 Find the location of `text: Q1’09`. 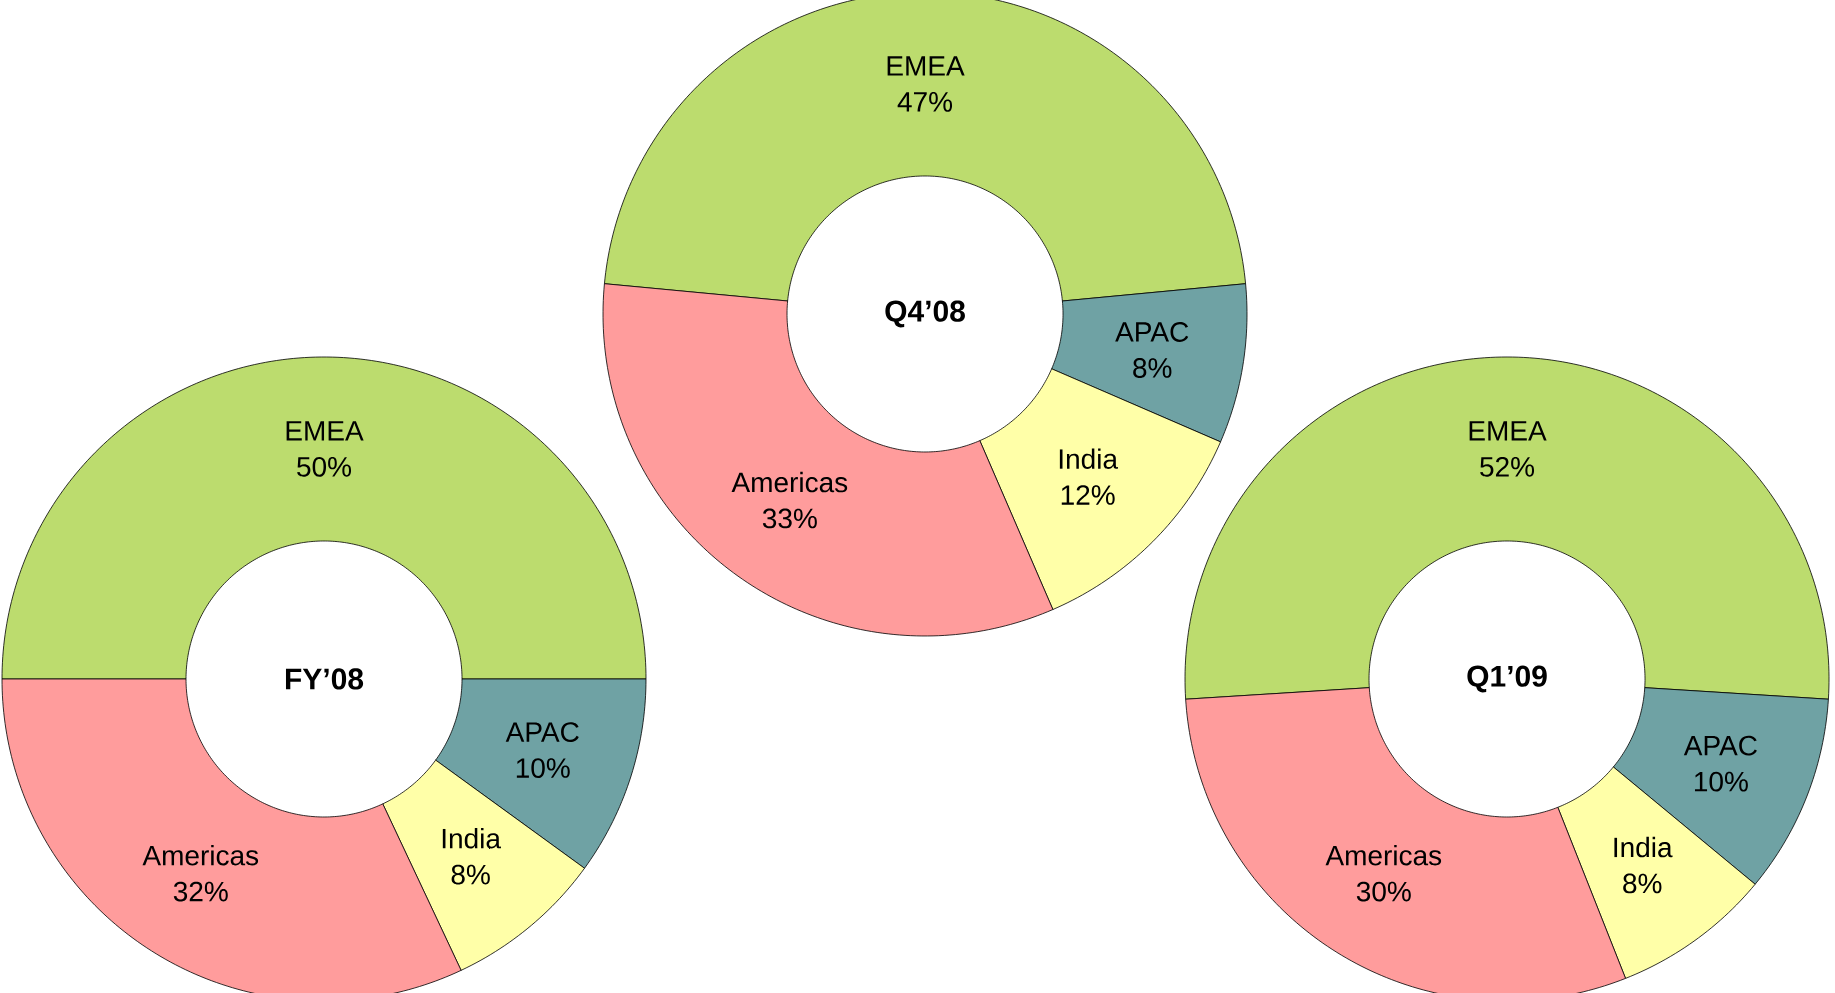

text: Q1’09 is located at coordinates (1507, 679).